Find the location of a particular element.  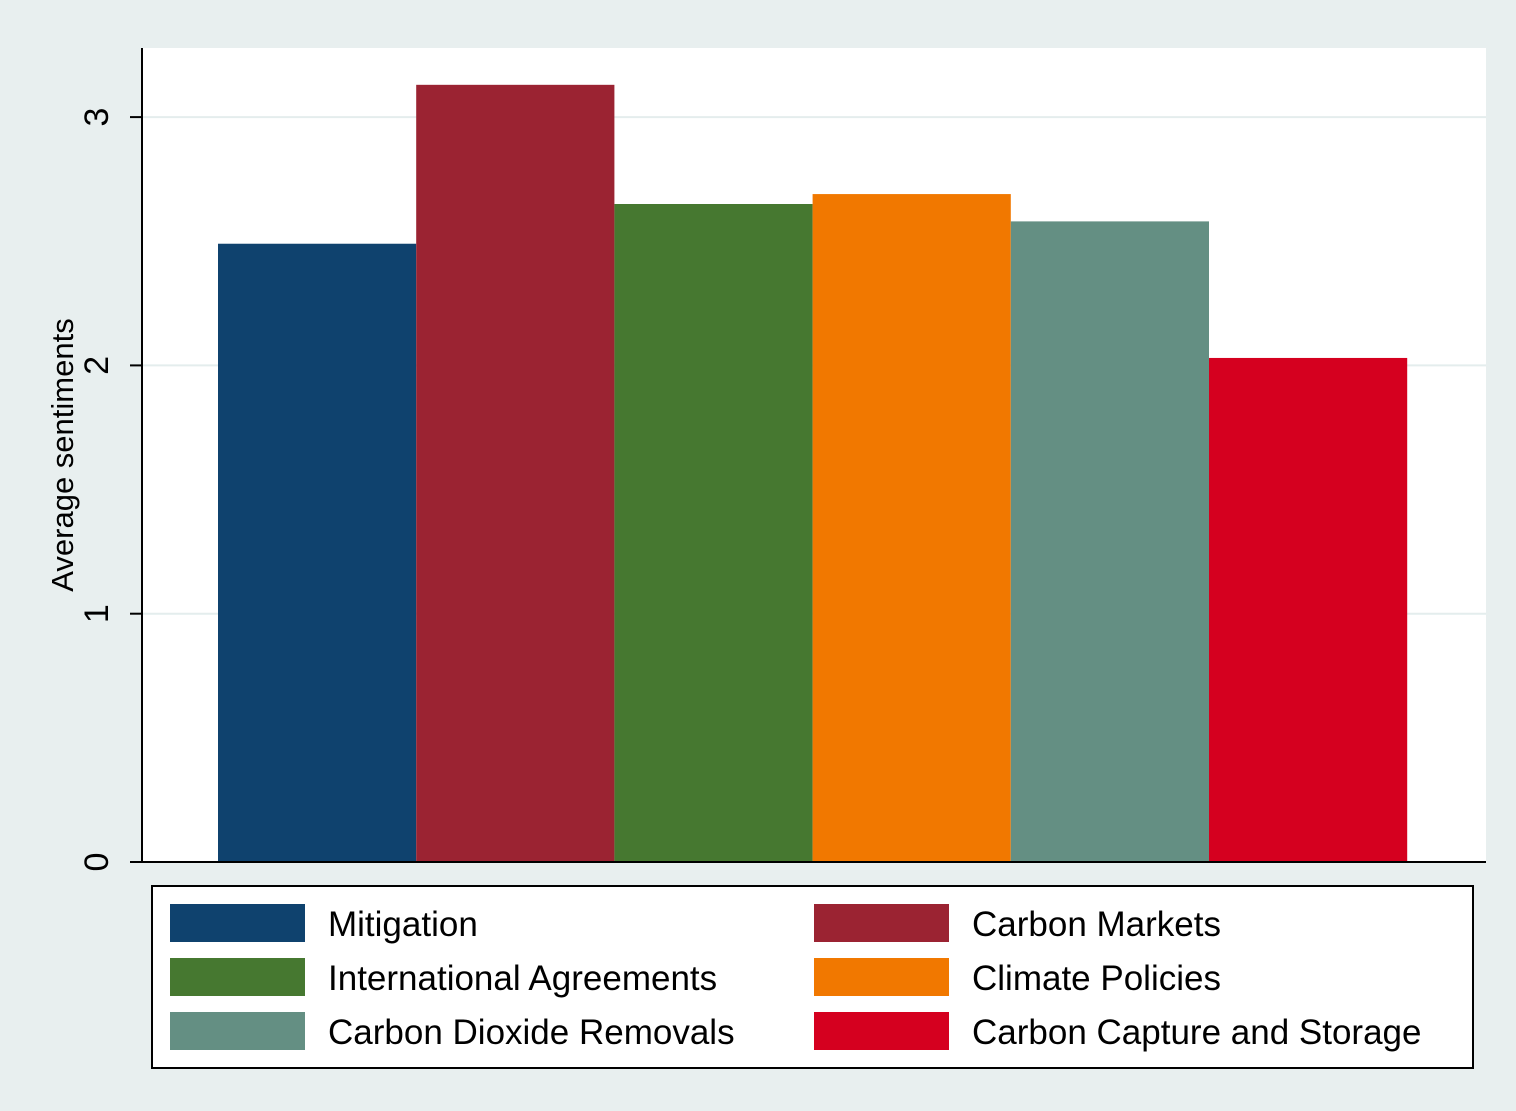

legend-label: Carbon Capture and Storage is located at coordinates (1196, 1032).